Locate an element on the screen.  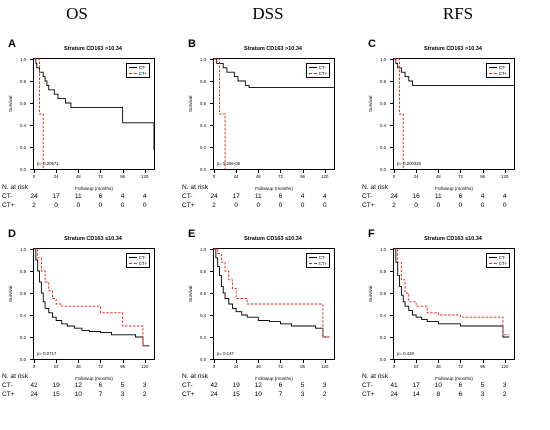
risk-table: N. at risk CT- 42 19 12 6 5 3 CT+ 24 15 10 7 3 2 is located at coordinates (267, 385).